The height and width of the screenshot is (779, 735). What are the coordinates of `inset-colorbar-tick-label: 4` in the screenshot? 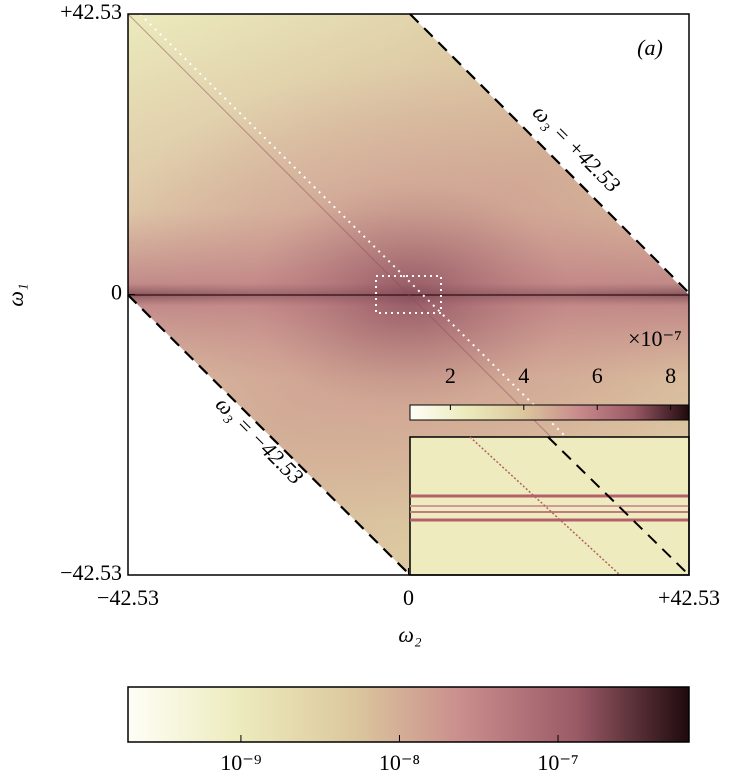 It's located at (523, 375).